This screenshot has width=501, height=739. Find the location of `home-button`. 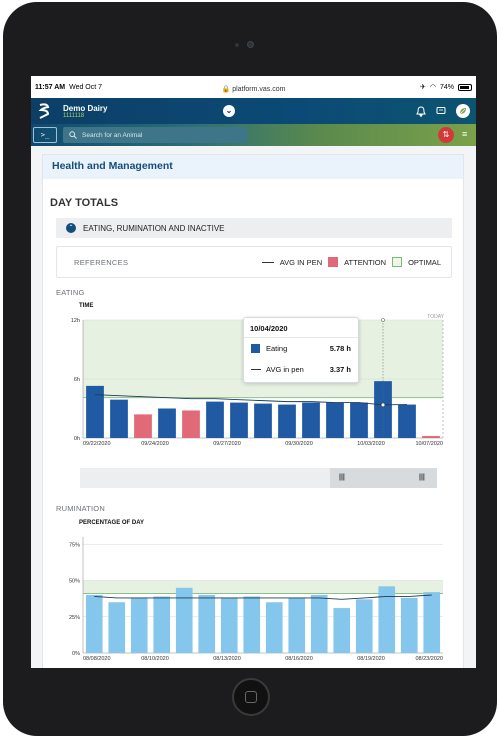

home-button is located at coordinates (251, 697).